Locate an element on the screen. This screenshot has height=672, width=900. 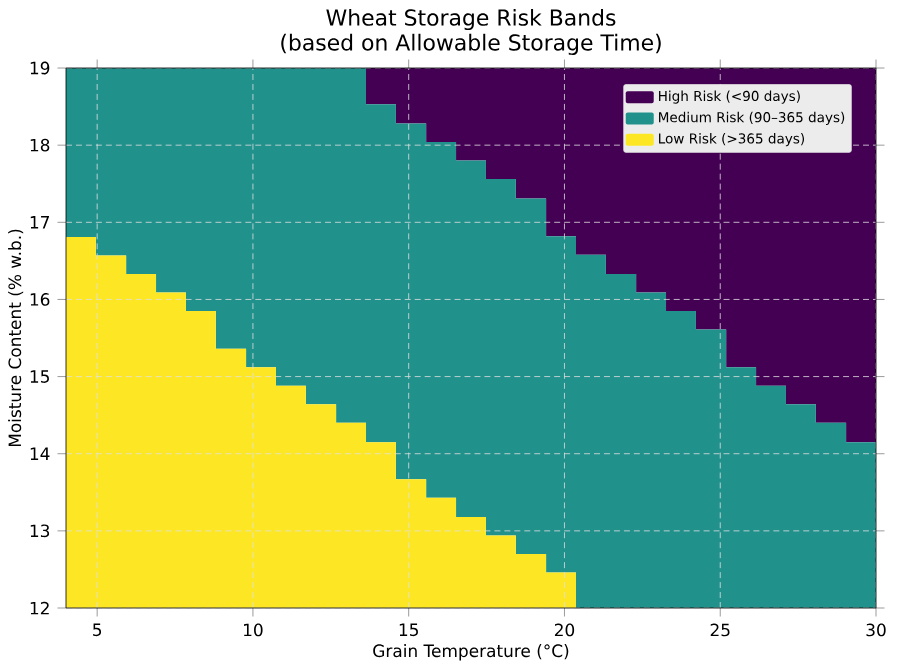
y-tick-label: 16 is located at coordinates (40, 299).